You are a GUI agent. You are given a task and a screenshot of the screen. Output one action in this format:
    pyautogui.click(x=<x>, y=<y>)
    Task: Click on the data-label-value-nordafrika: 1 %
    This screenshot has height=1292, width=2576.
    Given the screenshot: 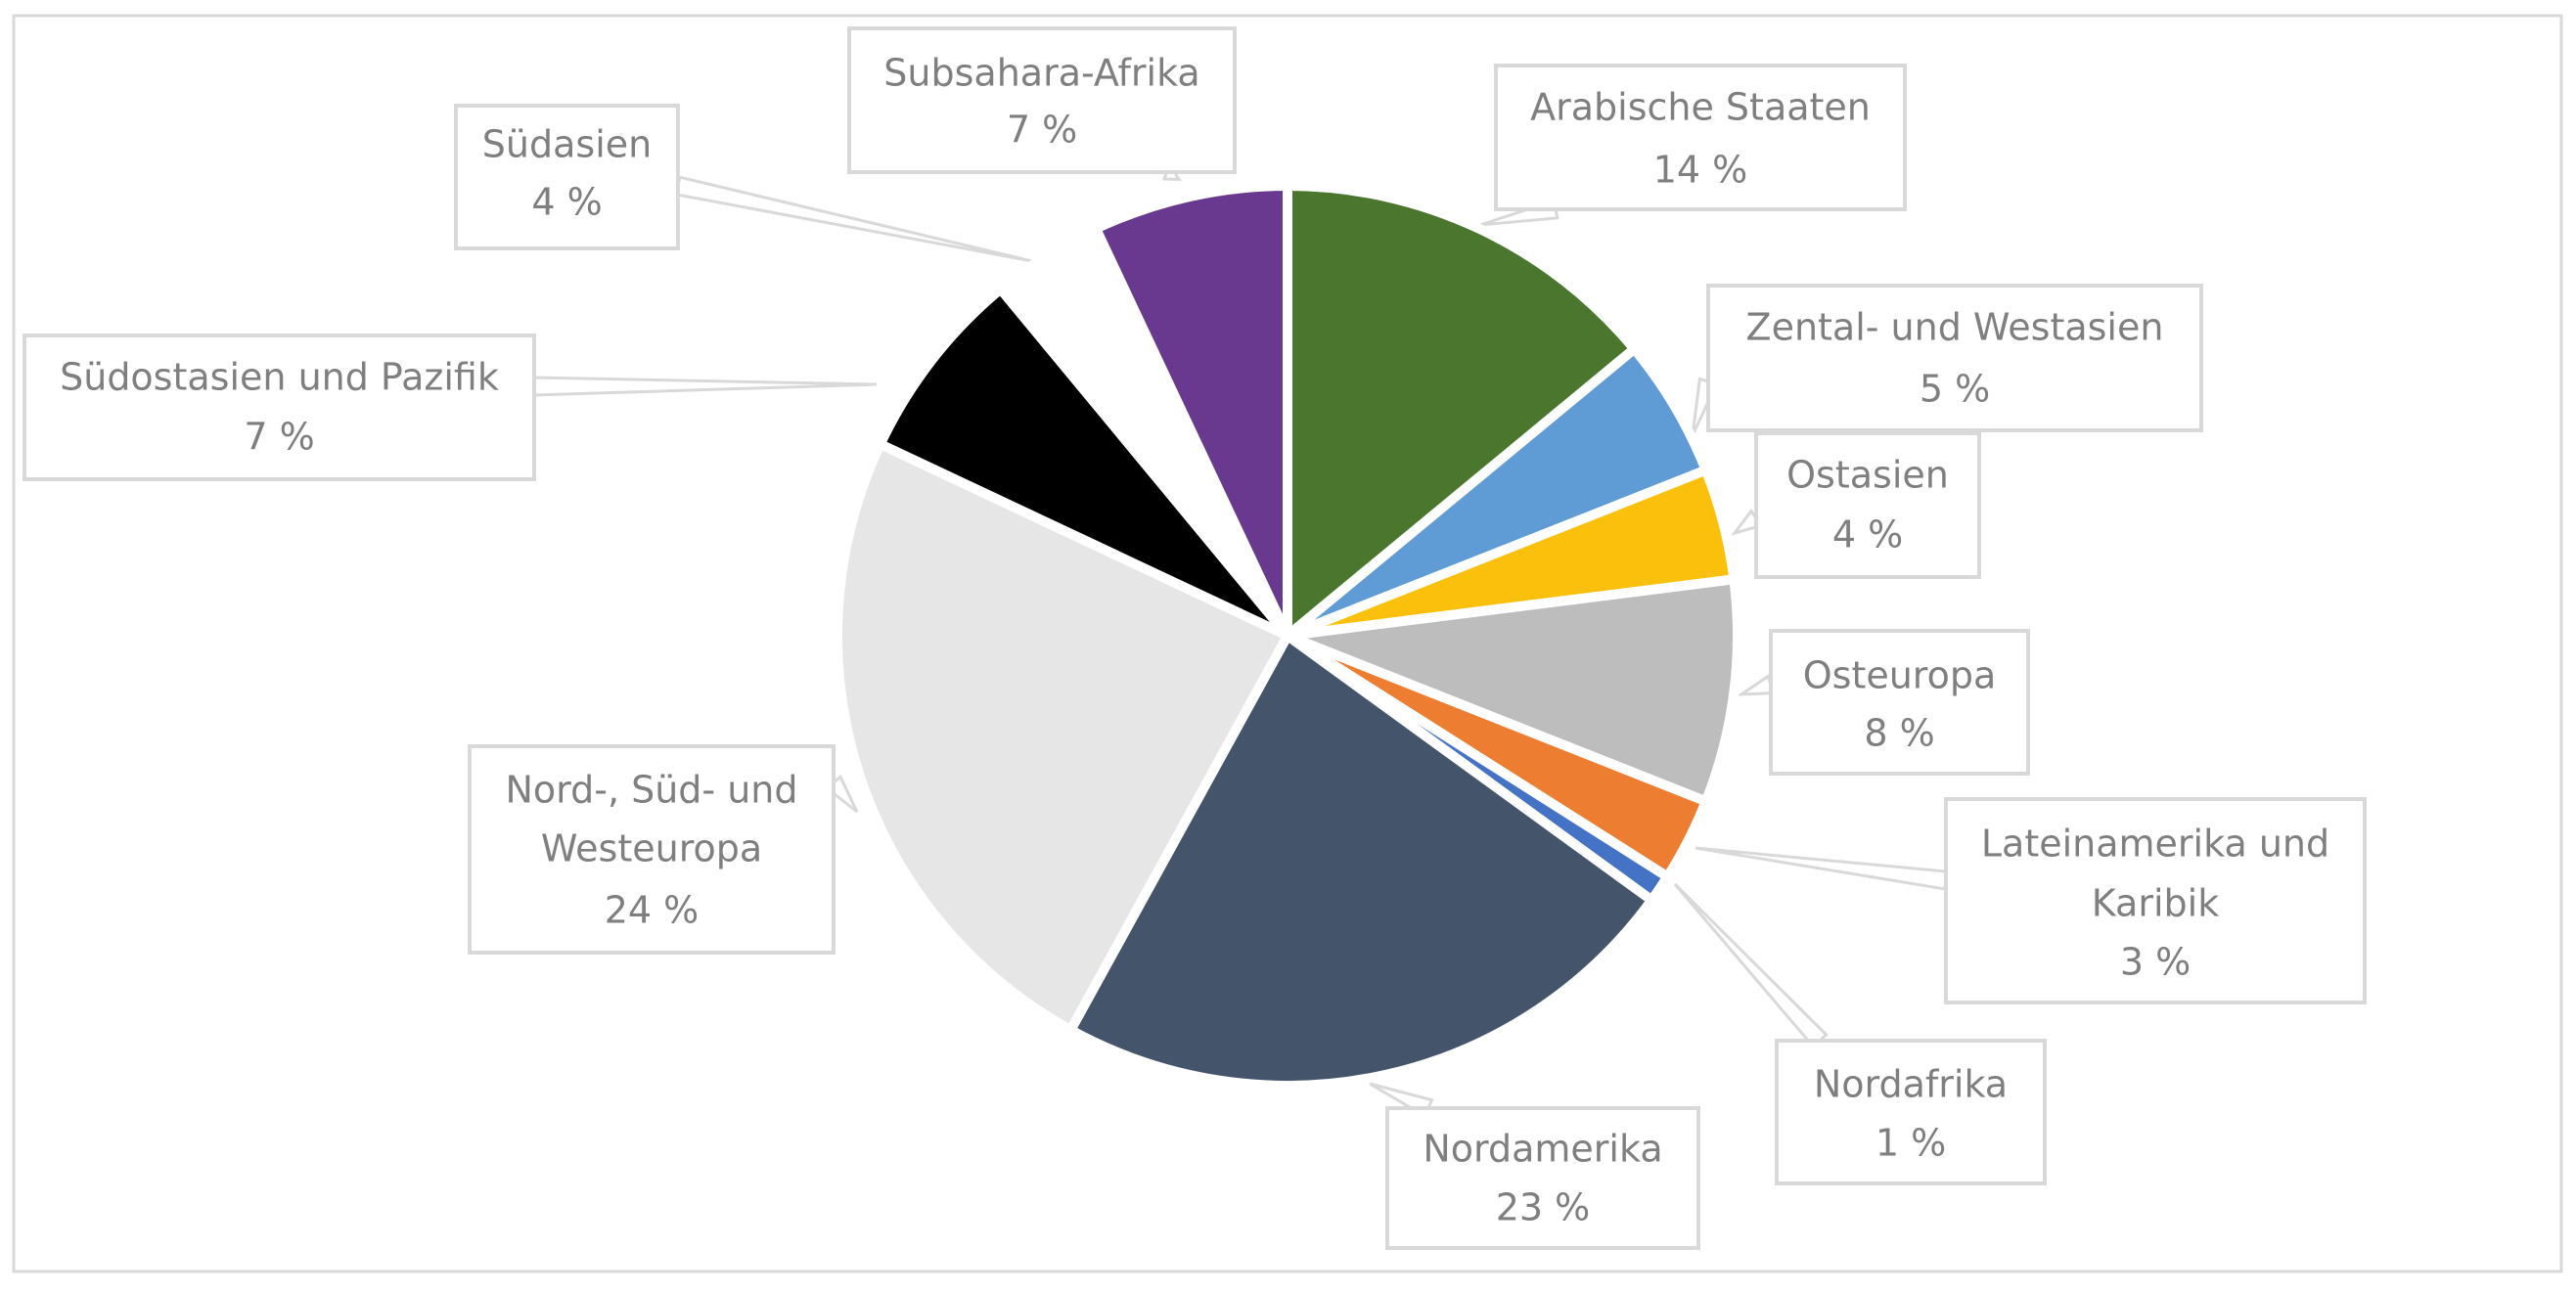 What is the action you would take?
    pyautogui.click(x=1911, y=1143)
    